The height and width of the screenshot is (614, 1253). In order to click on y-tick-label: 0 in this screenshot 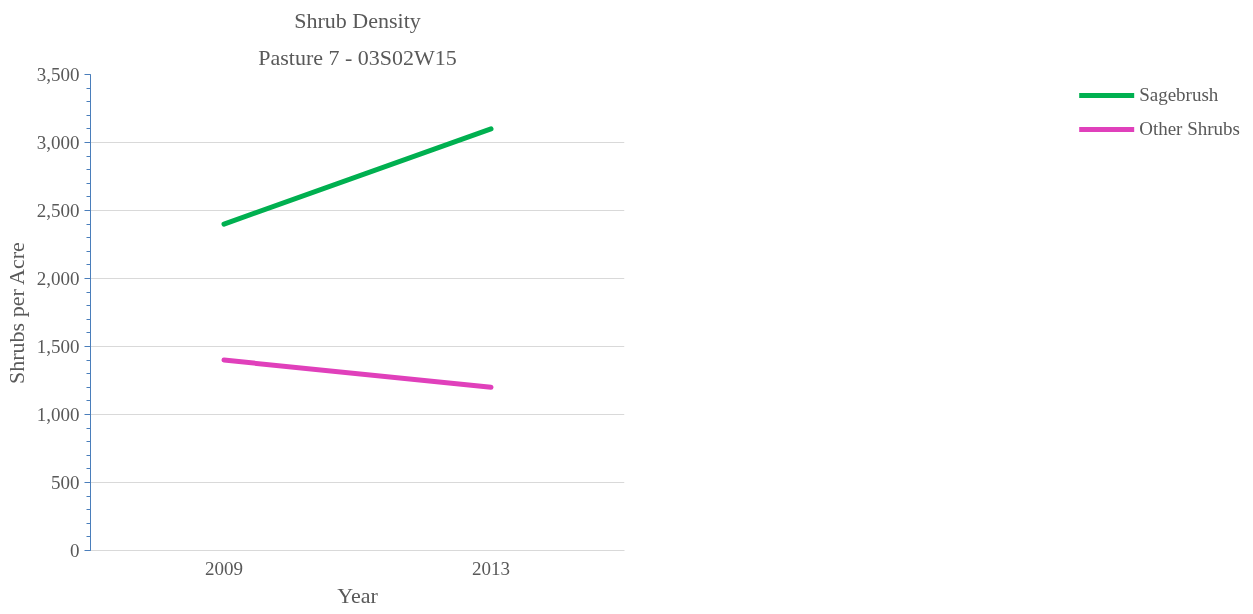, I will do `click(75, 550)`.